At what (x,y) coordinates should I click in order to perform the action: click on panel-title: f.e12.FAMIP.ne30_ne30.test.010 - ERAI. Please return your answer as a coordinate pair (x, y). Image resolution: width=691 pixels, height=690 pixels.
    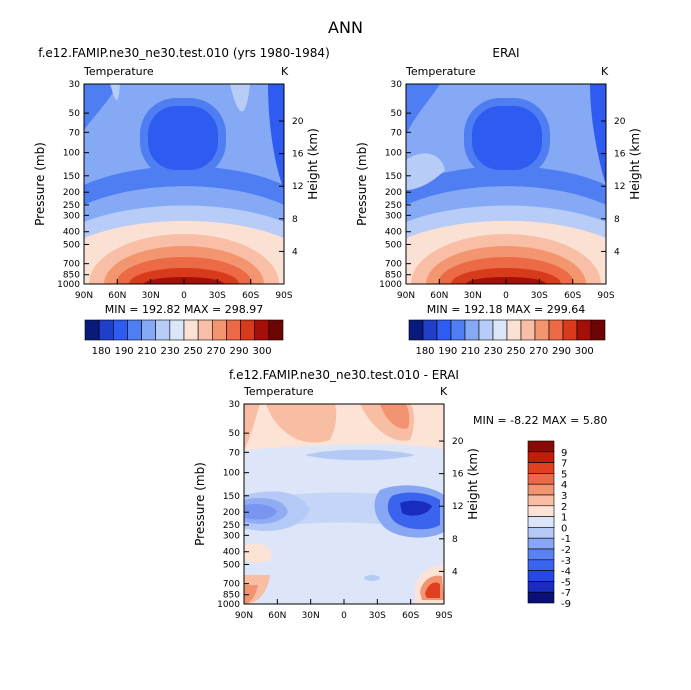
    Looking at the image, I should click on (344, 375).